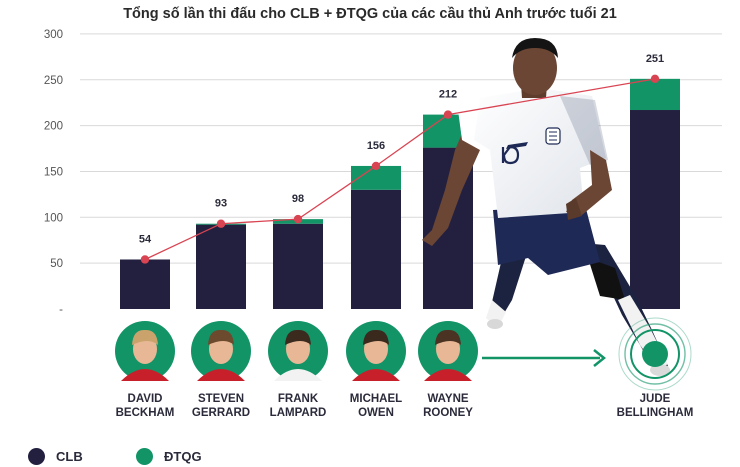 The width and height of the screenshot is (740, 467). I want to click on player-name-line: JUDE, so click(655, 399).